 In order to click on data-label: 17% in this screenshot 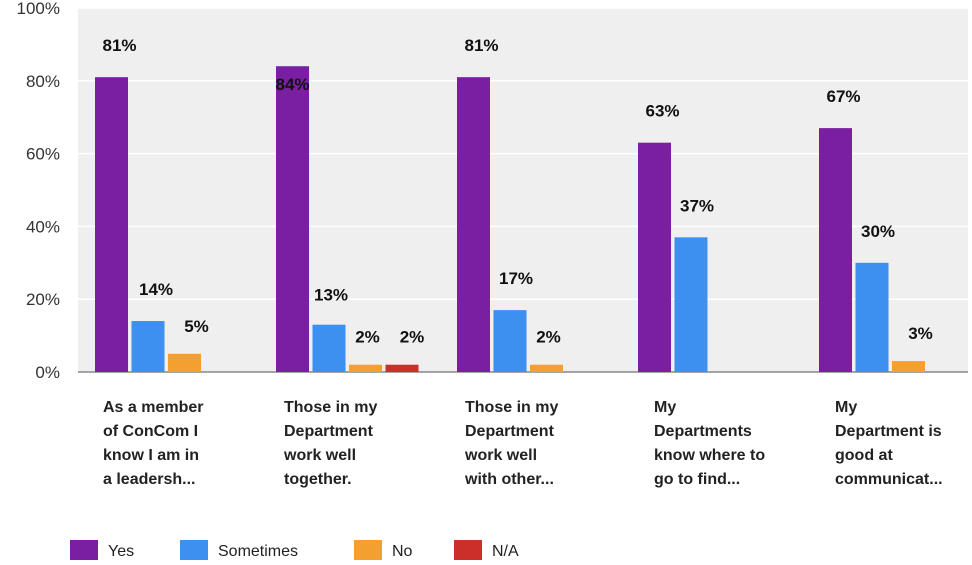, I will do `click(516, 278)`.